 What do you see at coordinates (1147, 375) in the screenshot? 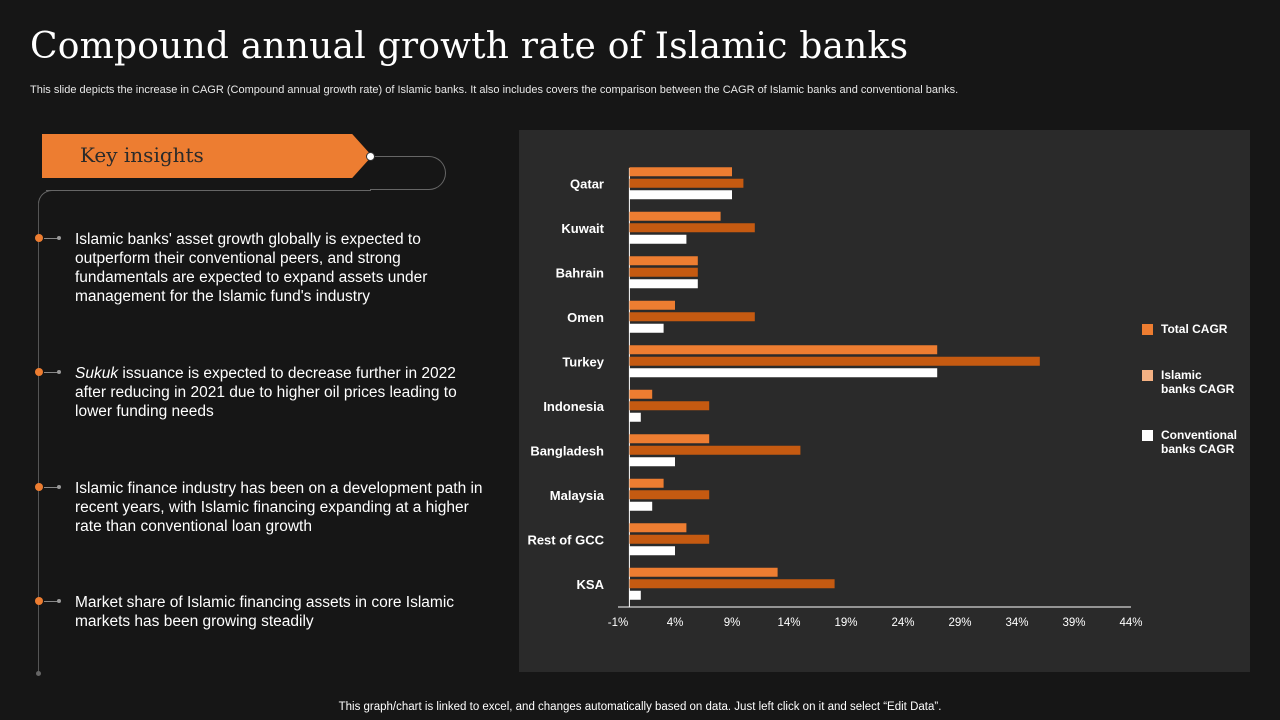
I see `legend-swatch-islamic` at bounding box center [1147, 375].